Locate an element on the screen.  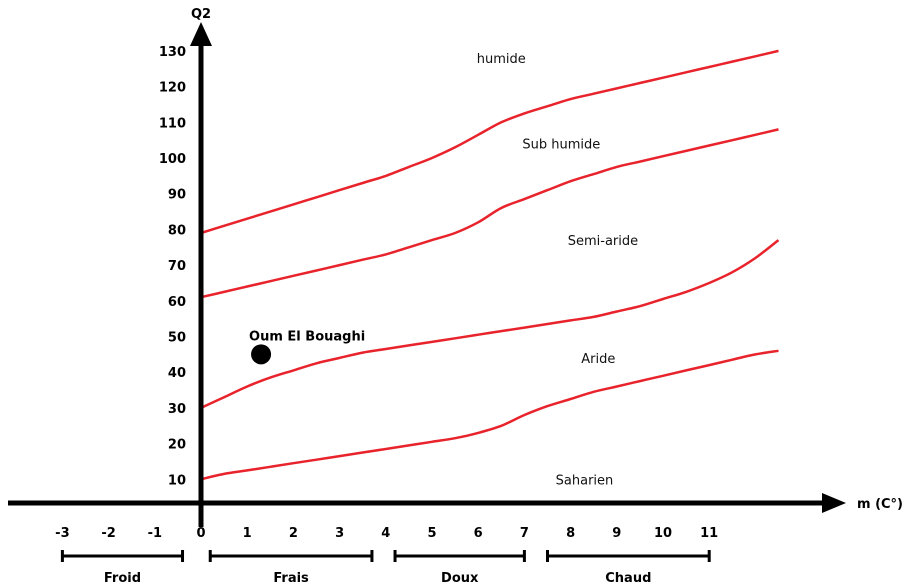
x-tick-label: 3 is located at coordinates (339, 533).